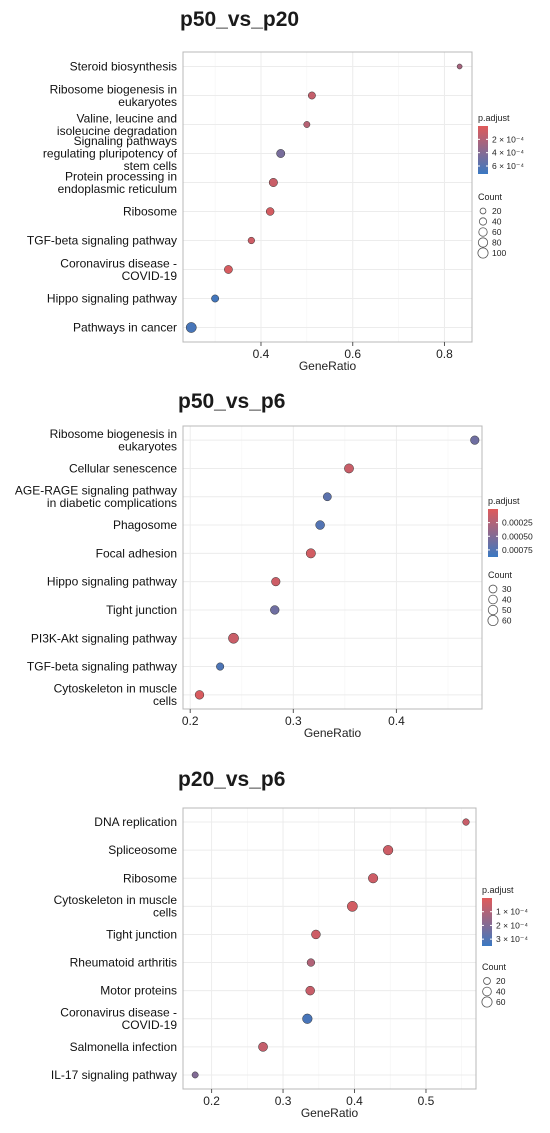 Image resolution: width=550 pixels, height=1133 pixels. I want to click on chart-title: p50_vs_p6, so click(232, 401).